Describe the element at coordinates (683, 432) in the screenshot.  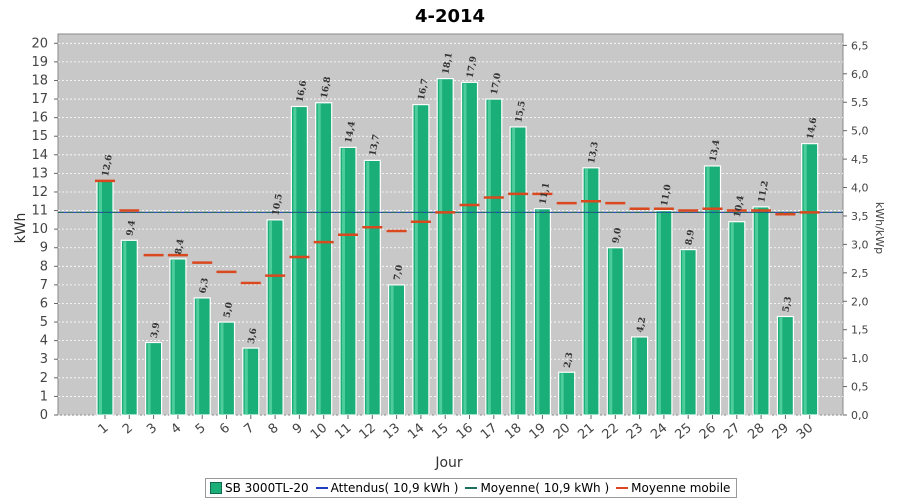
I see `x-tick-label: 25` at that location.